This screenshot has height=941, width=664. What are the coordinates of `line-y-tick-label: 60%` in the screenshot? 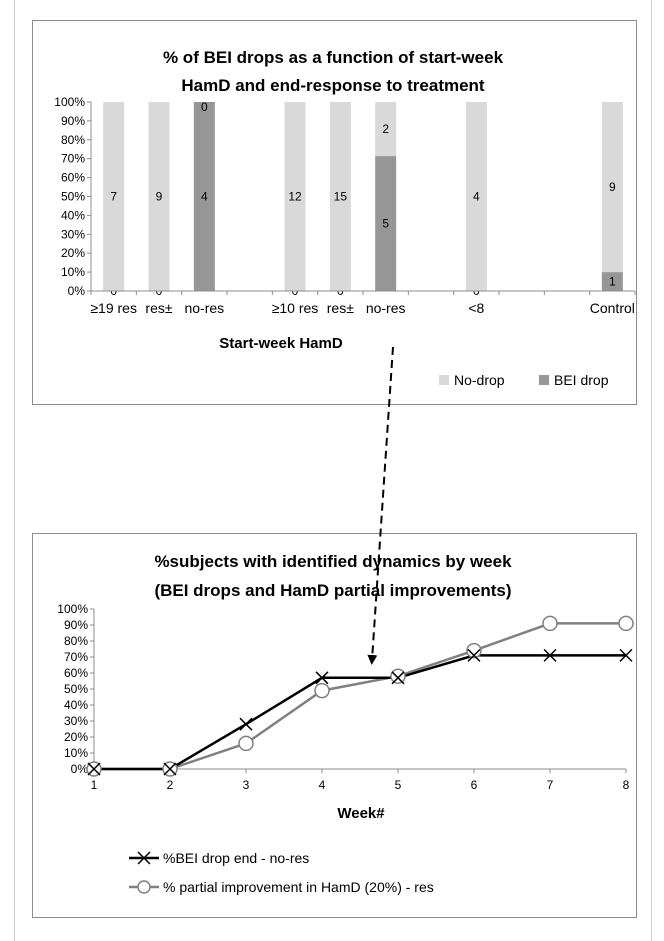 It's located at (76, 673).